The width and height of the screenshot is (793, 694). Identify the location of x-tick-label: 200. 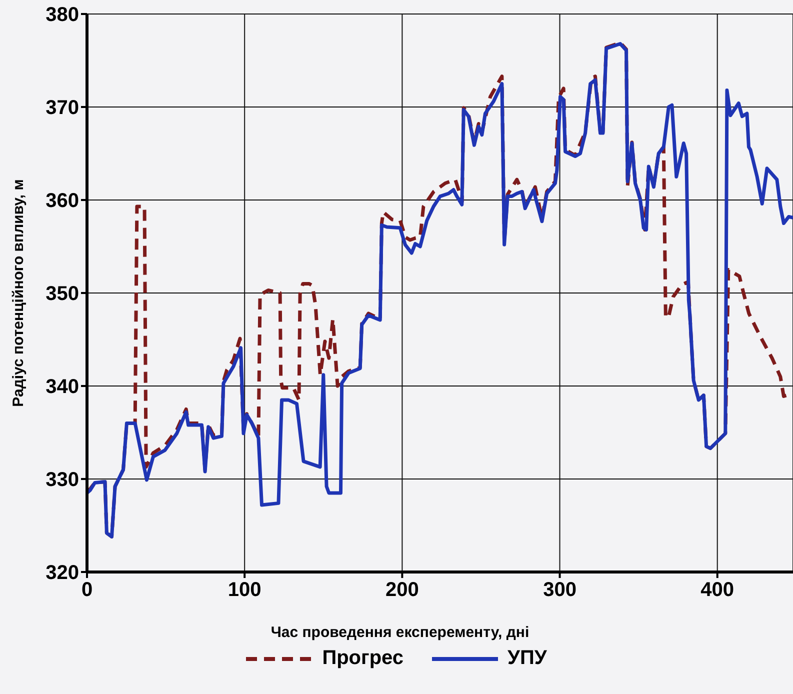
(402, 590).